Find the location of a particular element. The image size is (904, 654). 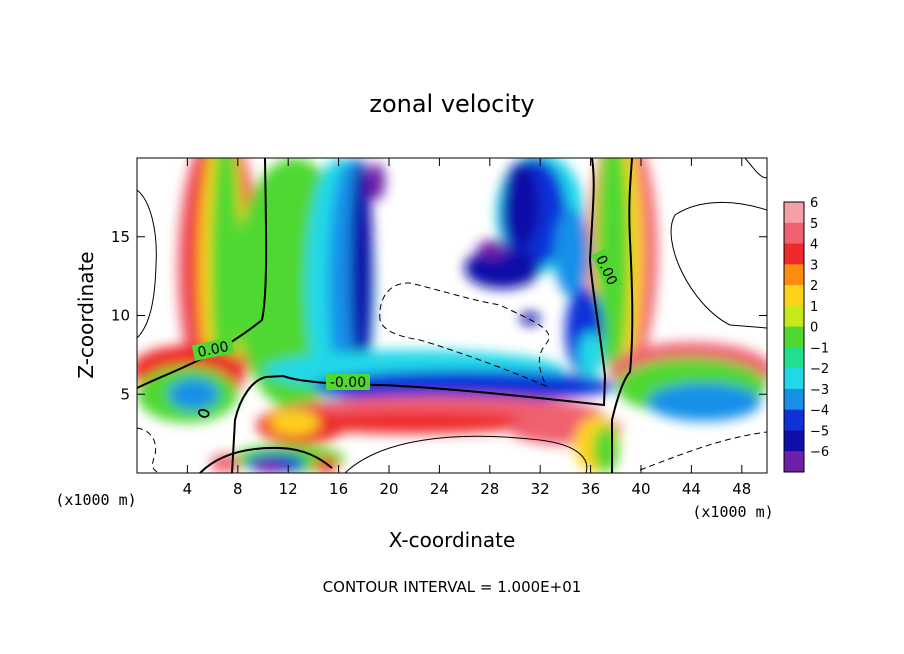

x-tick-label: 28 is located at coordinates (489, 489).